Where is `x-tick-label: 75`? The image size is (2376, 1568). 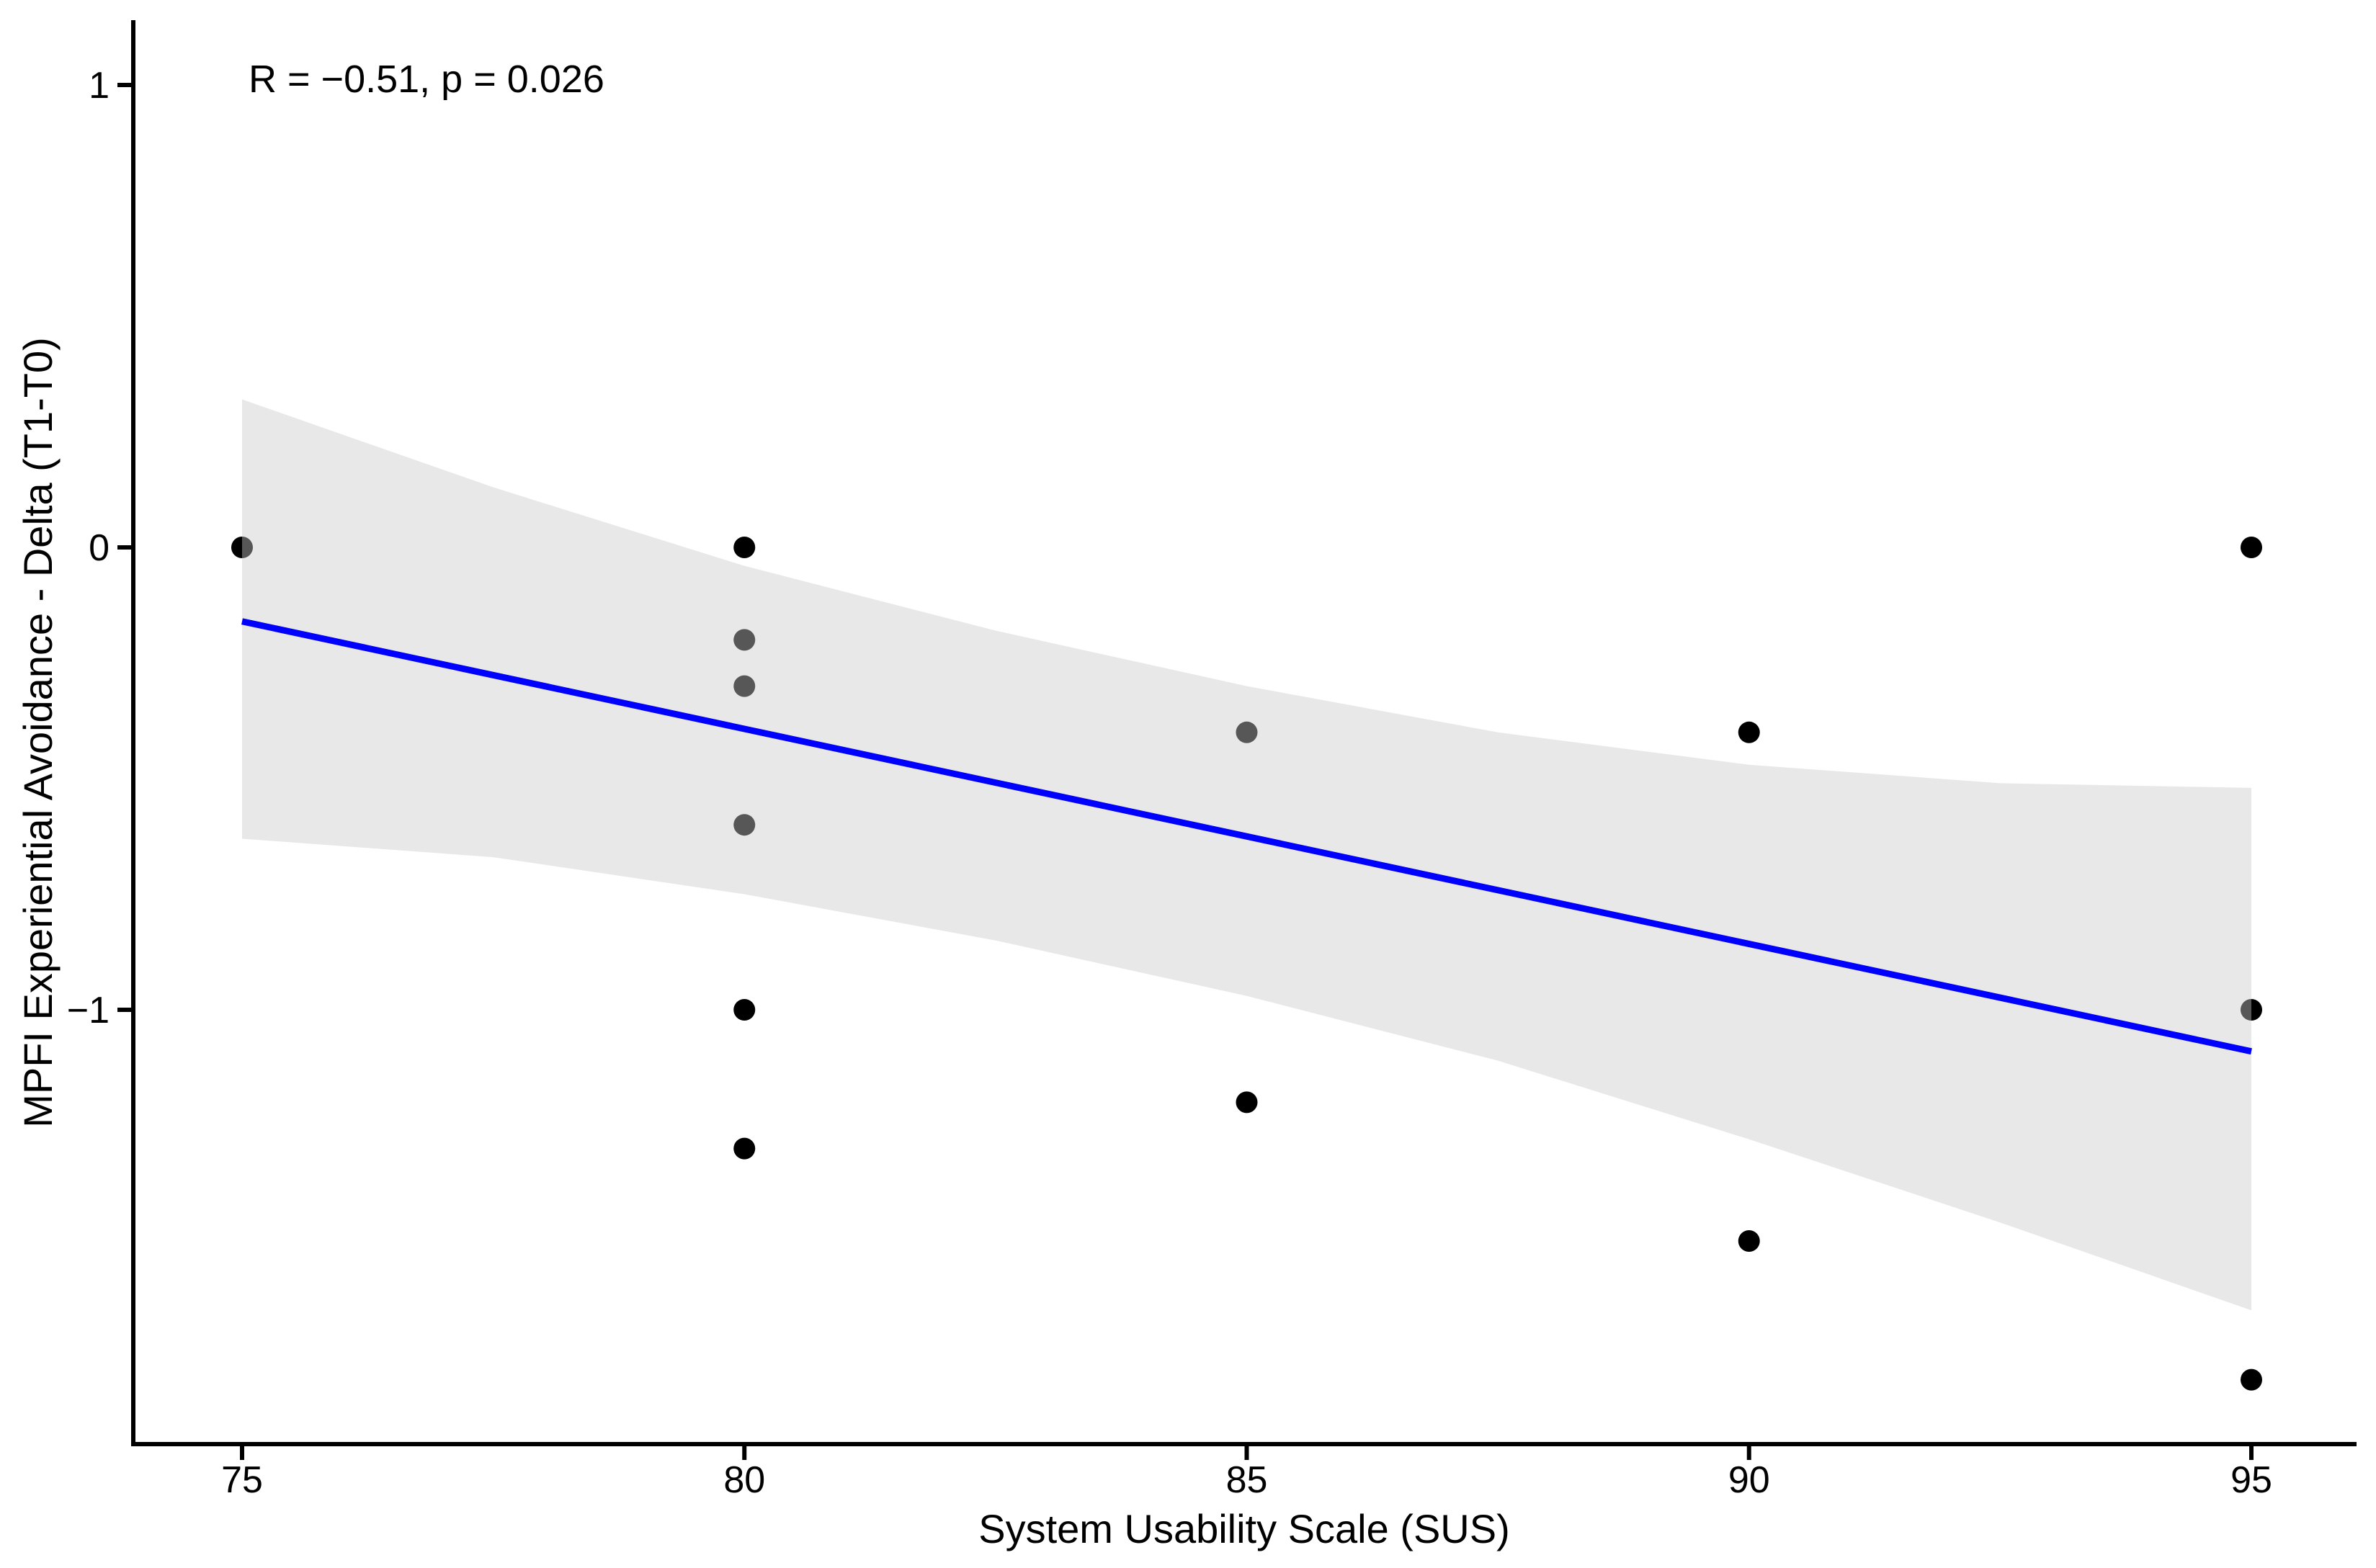
x-tick-label: 75 is located at coordinates (242, 1480).